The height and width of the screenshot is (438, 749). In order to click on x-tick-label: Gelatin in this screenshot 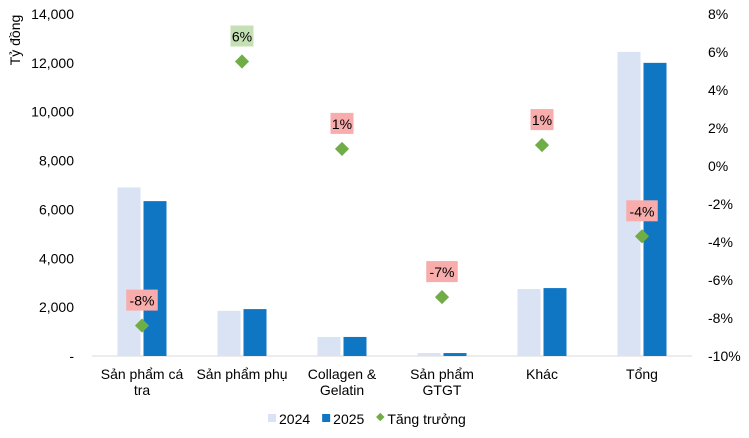, I will do `click(342, 390)`.